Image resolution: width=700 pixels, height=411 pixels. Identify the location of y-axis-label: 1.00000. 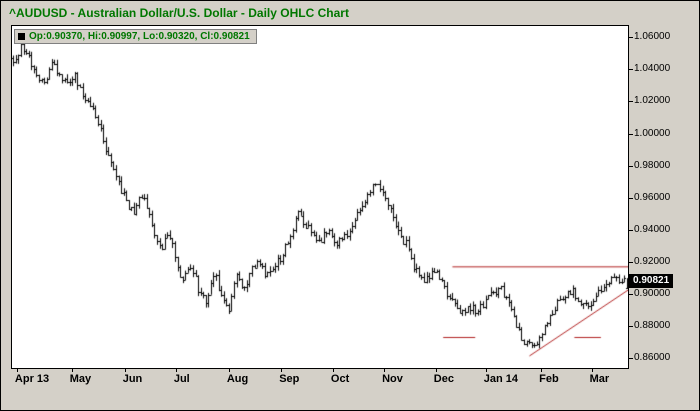
(652, 133).